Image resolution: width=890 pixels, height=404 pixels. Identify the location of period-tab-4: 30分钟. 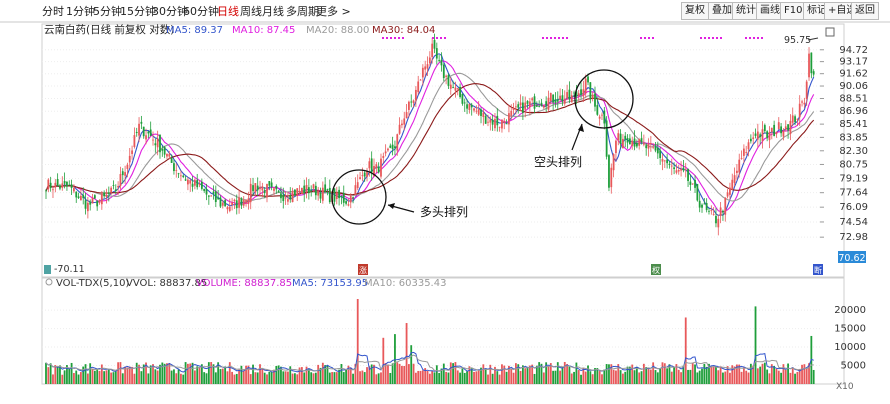
(170, 11).